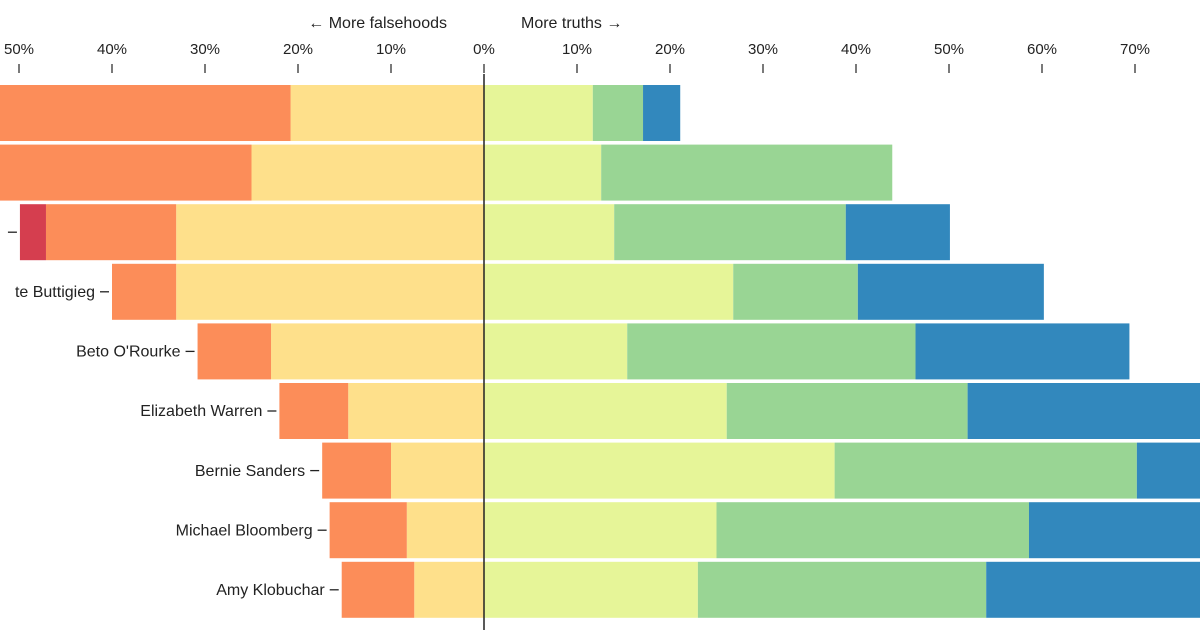  Describe the element at coordinates (1135, 49) in the screenshot. I see `x-tick-label: 70%` at that location.